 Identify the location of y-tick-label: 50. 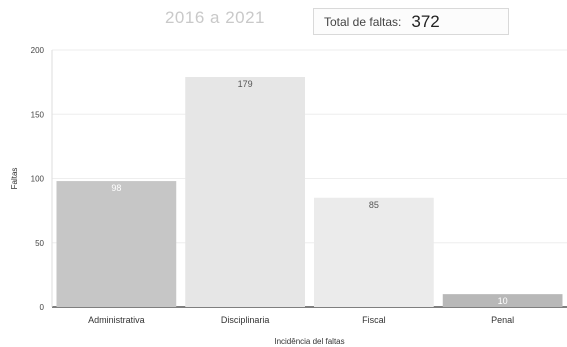
(39, 243).